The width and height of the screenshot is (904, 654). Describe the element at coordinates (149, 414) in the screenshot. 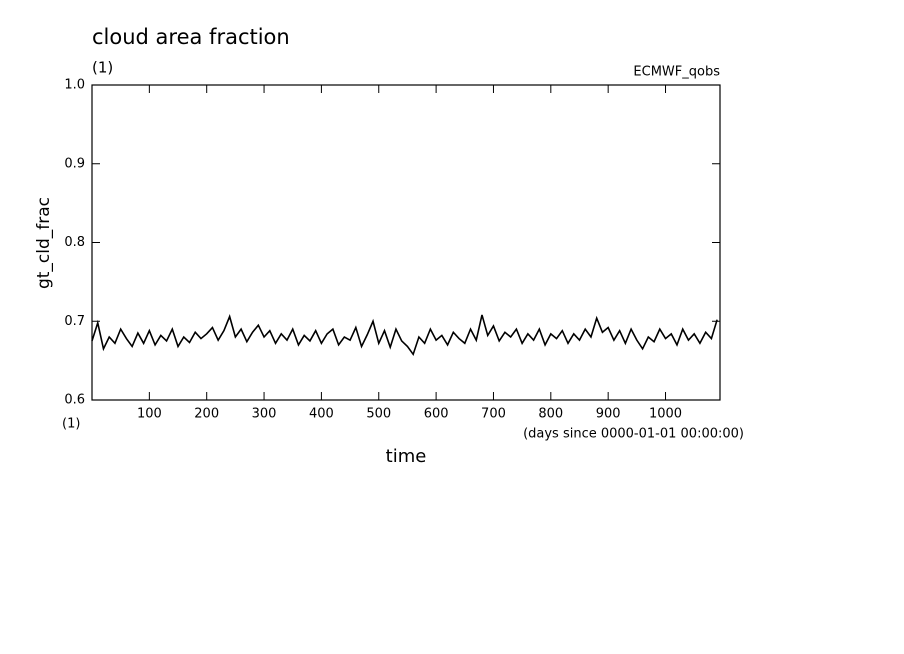

I see `x-tick-label: 100` at that location.